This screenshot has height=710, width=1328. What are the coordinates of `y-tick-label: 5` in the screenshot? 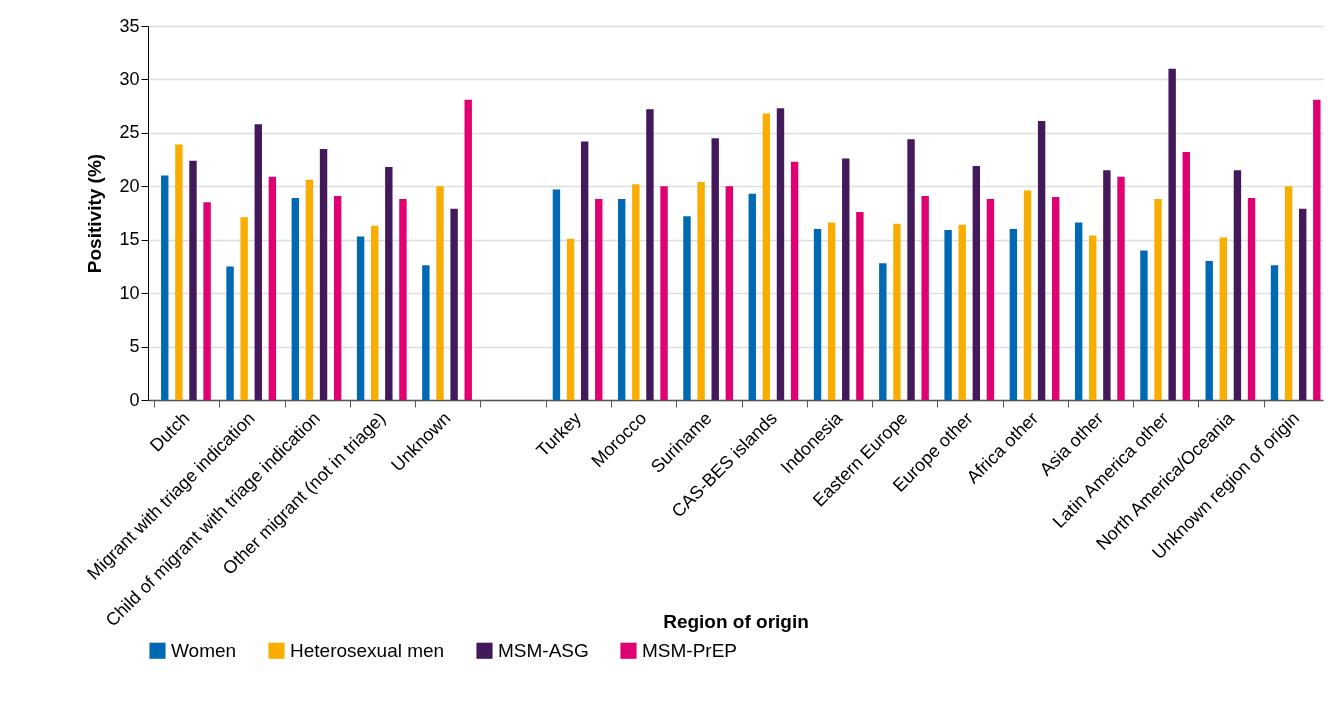 It's located at (134, 346).